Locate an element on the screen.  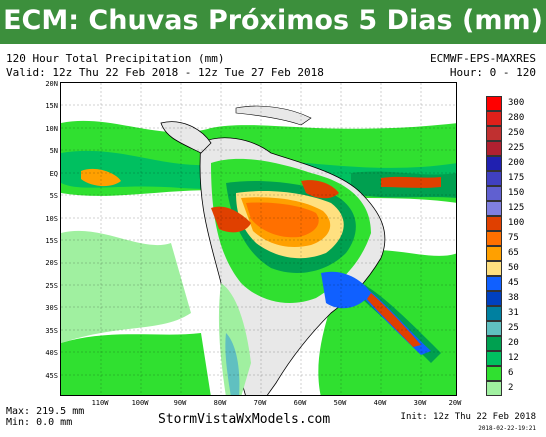
legend-level: 175 is located at coordinates (516, 178).